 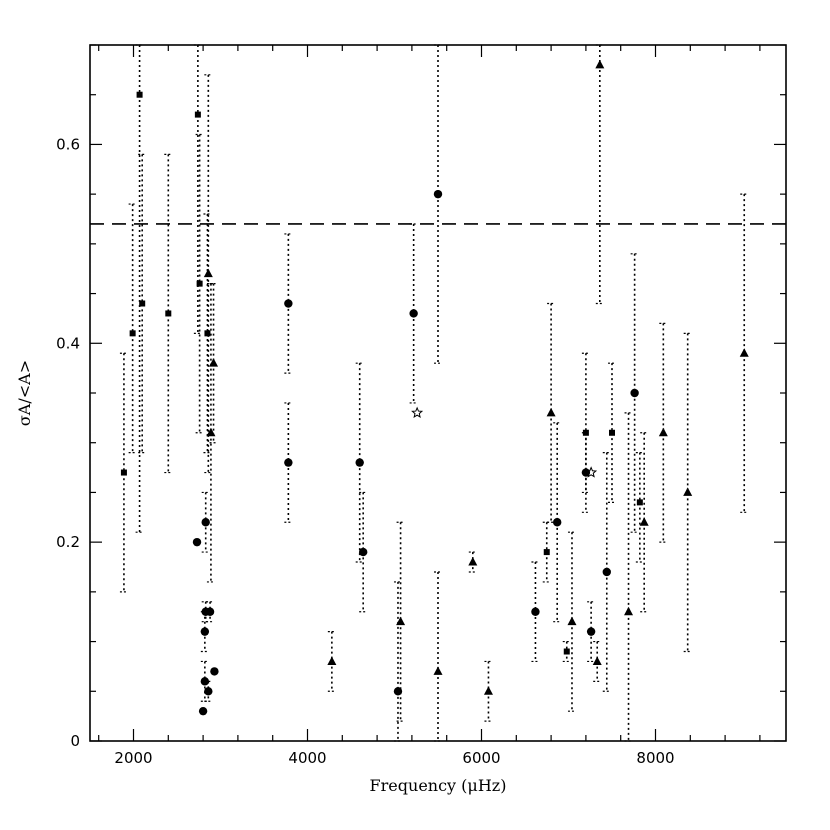 What do you see at coordinates (394, 758) in the screenshot?
I see `x-tick-labels: 2000 4000 6000 8000` at bounding box center [394, 758].